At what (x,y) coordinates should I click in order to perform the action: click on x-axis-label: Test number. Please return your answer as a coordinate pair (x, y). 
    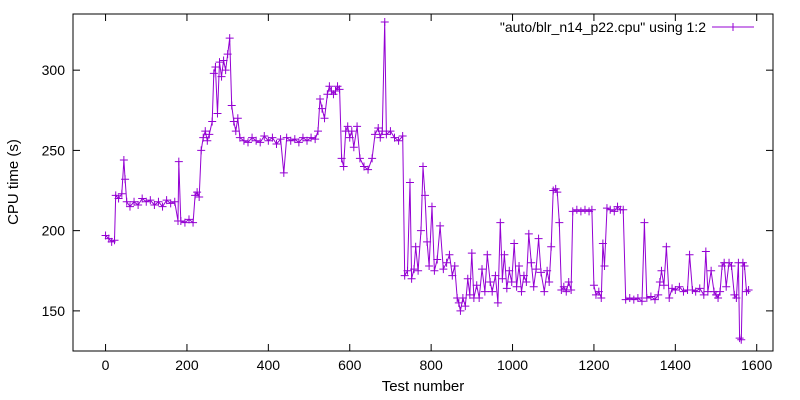
    Looking at the image, I should click on (423, 386).